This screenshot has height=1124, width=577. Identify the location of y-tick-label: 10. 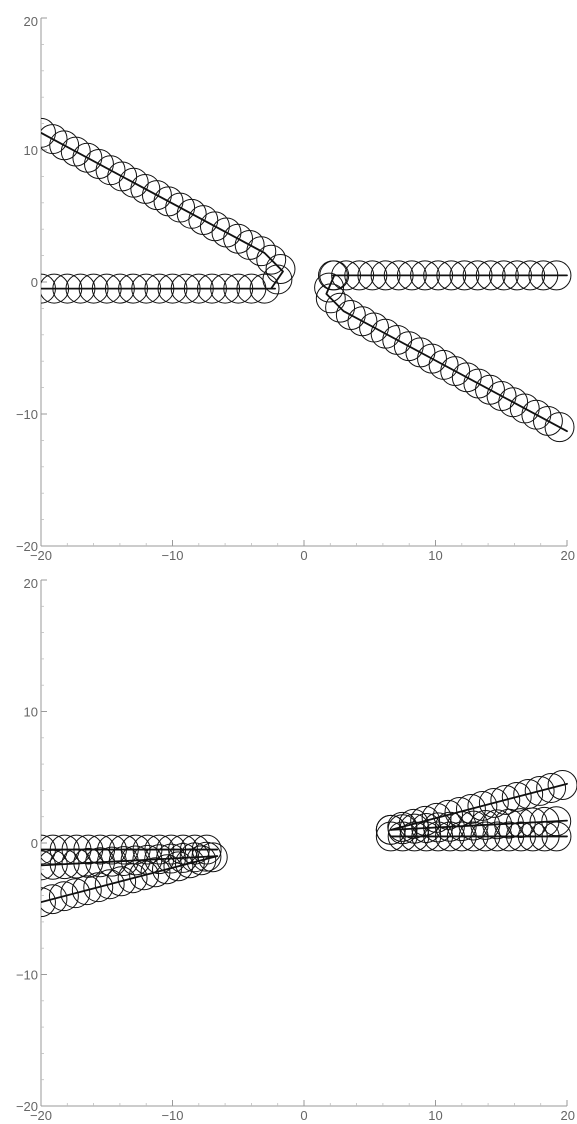
(31, 150).